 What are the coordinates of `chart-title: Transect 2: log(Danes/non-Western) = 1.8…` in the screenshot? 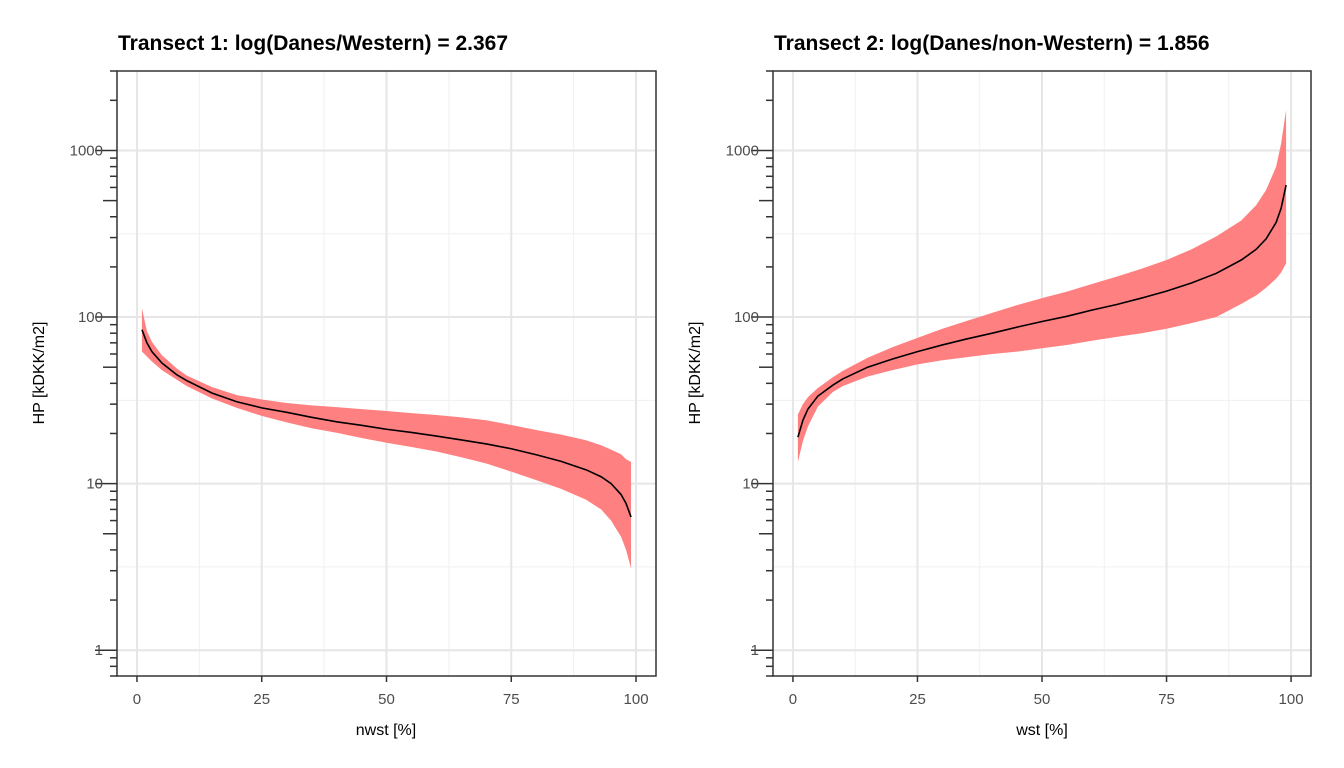 It's located at (992, 43).